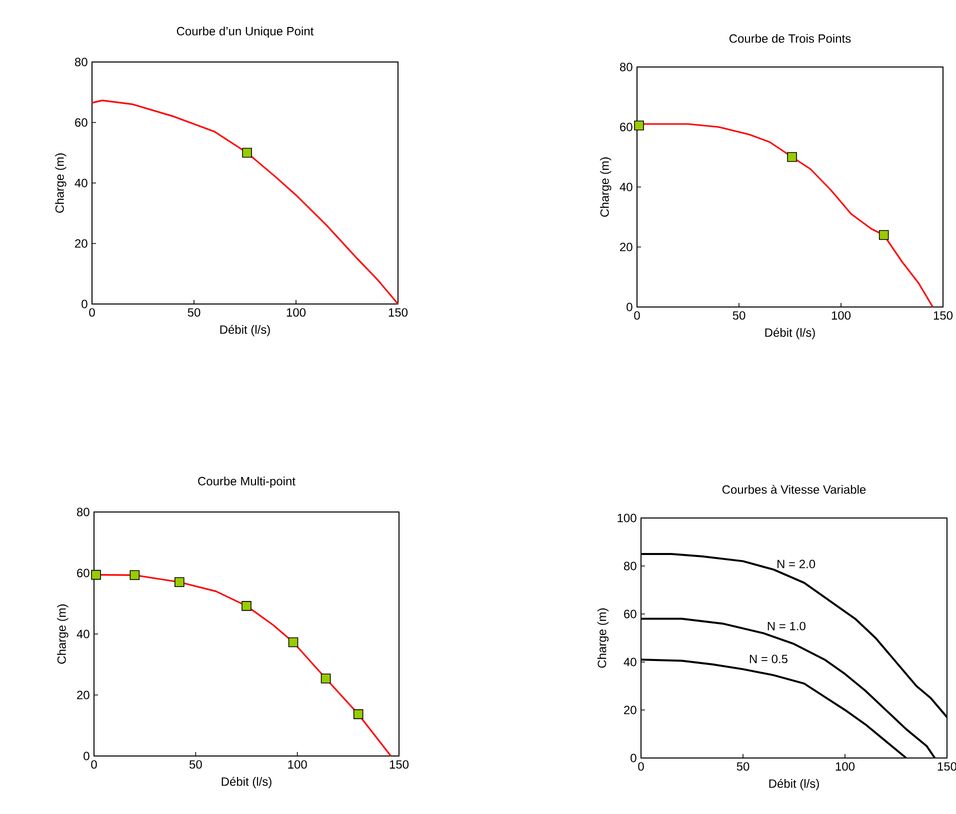  Describe the element at coordinates (627, 518) in the screenshot. I see `y-tick-label: 100` at that location.